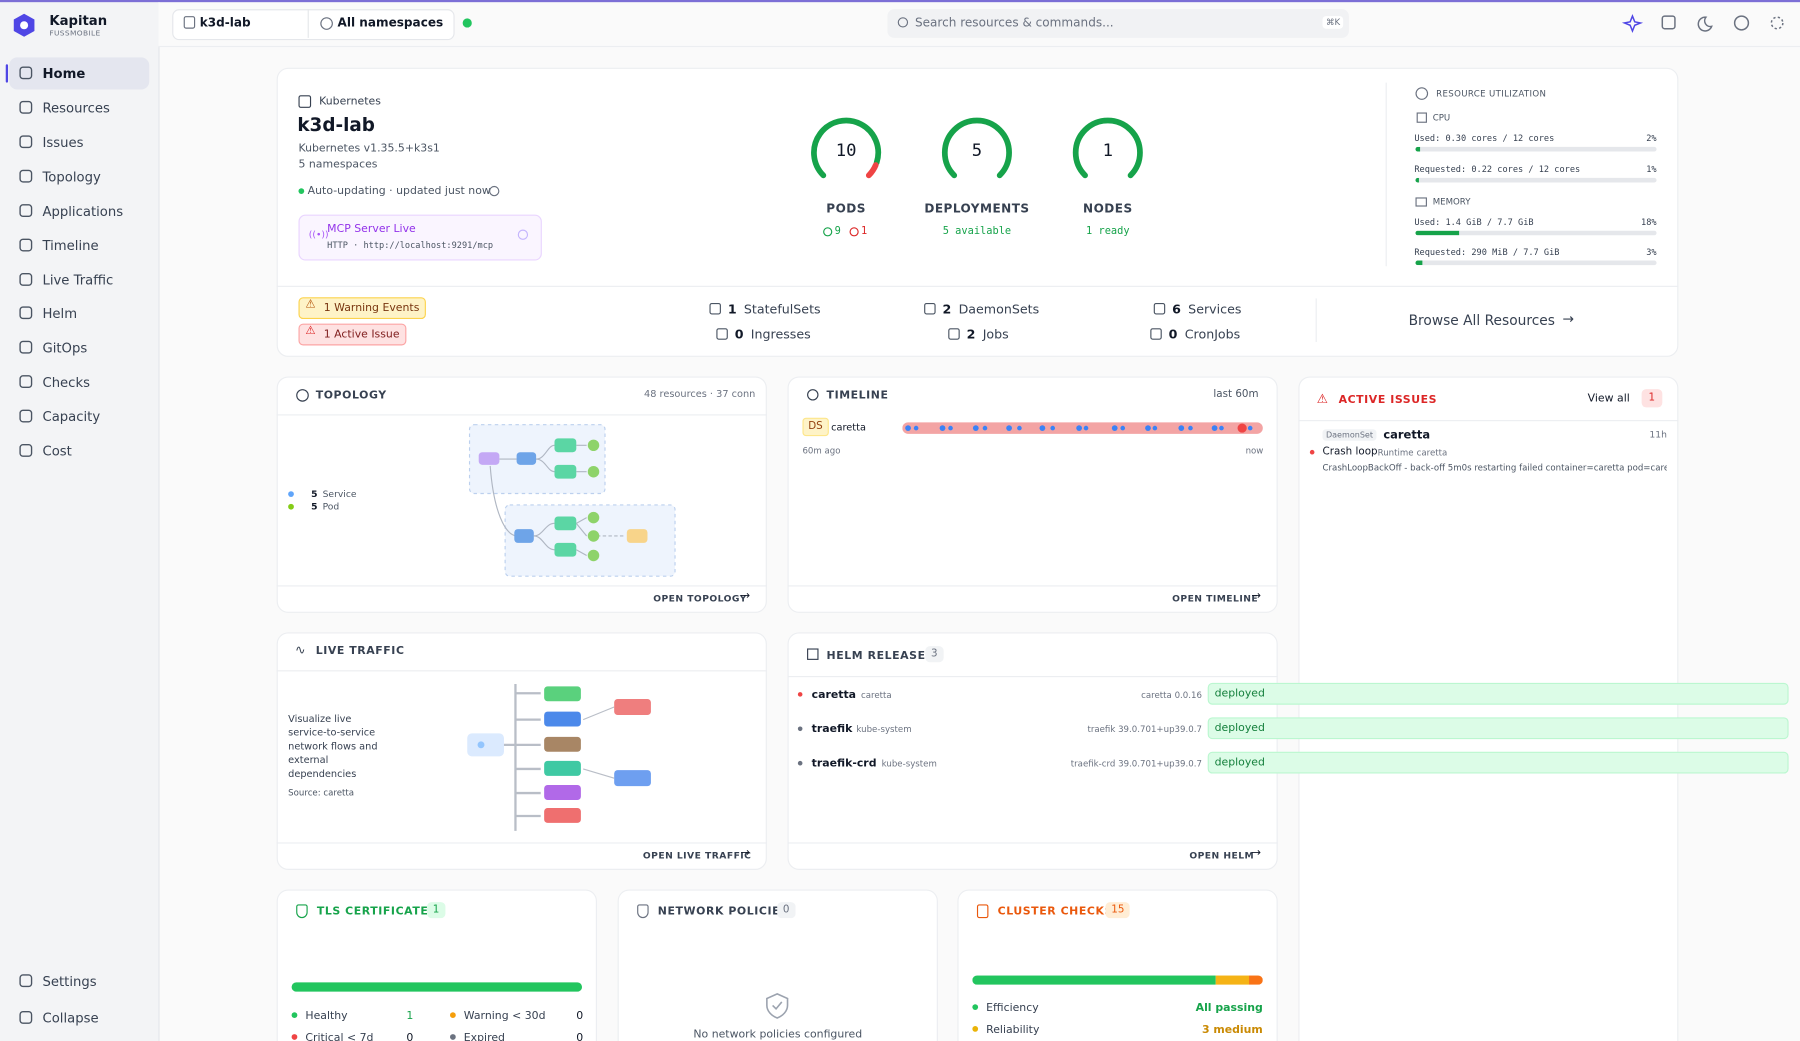  I want to click on context-selector, so click(313, 25).